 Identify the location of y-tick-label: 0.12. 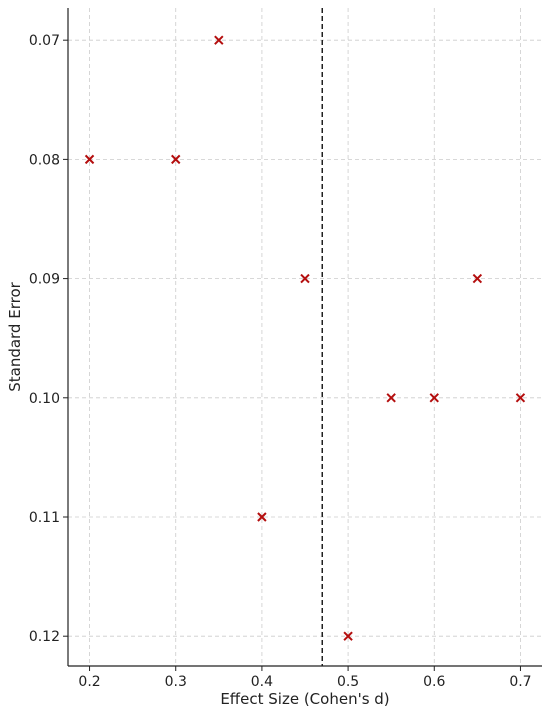
(44, 637).